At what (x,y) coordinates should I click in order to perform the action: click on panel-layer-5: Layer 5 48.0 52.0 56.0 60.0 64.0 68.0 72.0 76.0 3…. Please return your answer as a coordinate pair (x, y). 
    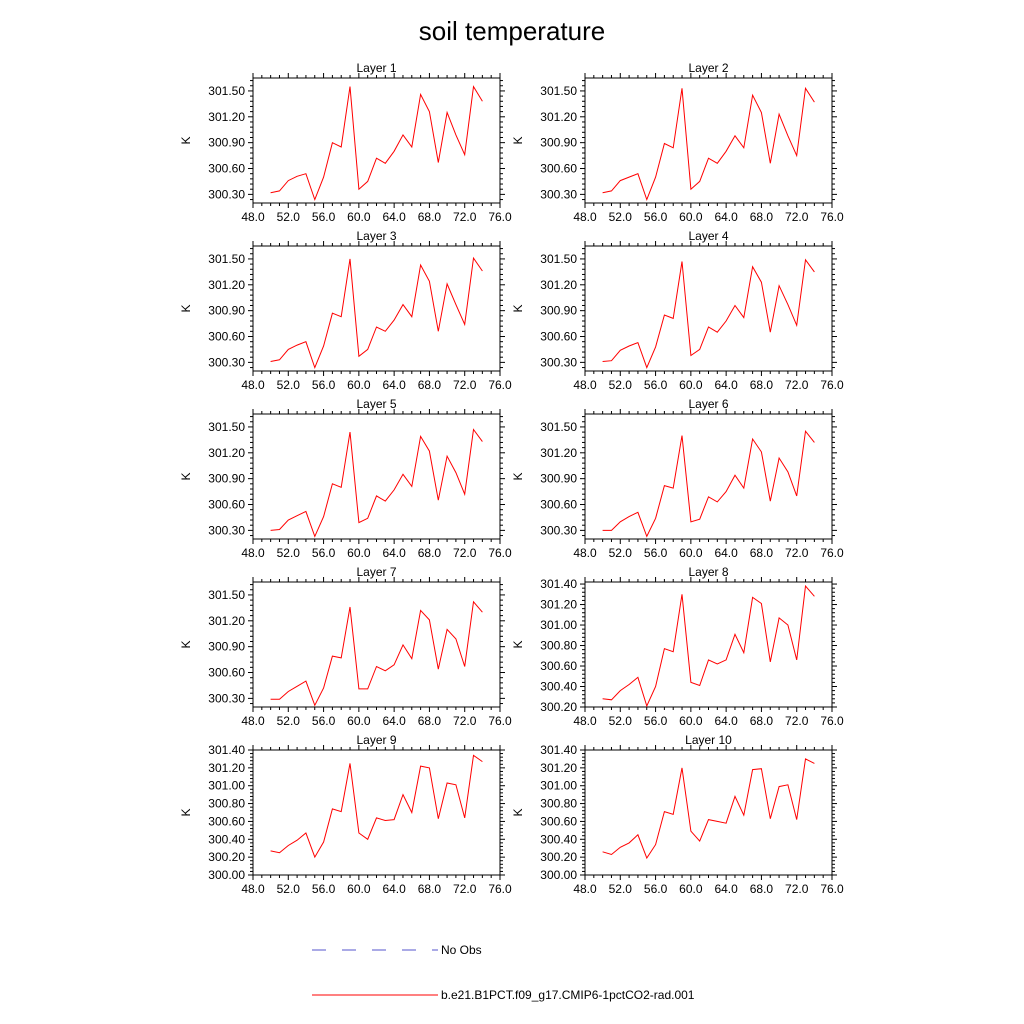
    Looking at the image, I should click on (345, 478).